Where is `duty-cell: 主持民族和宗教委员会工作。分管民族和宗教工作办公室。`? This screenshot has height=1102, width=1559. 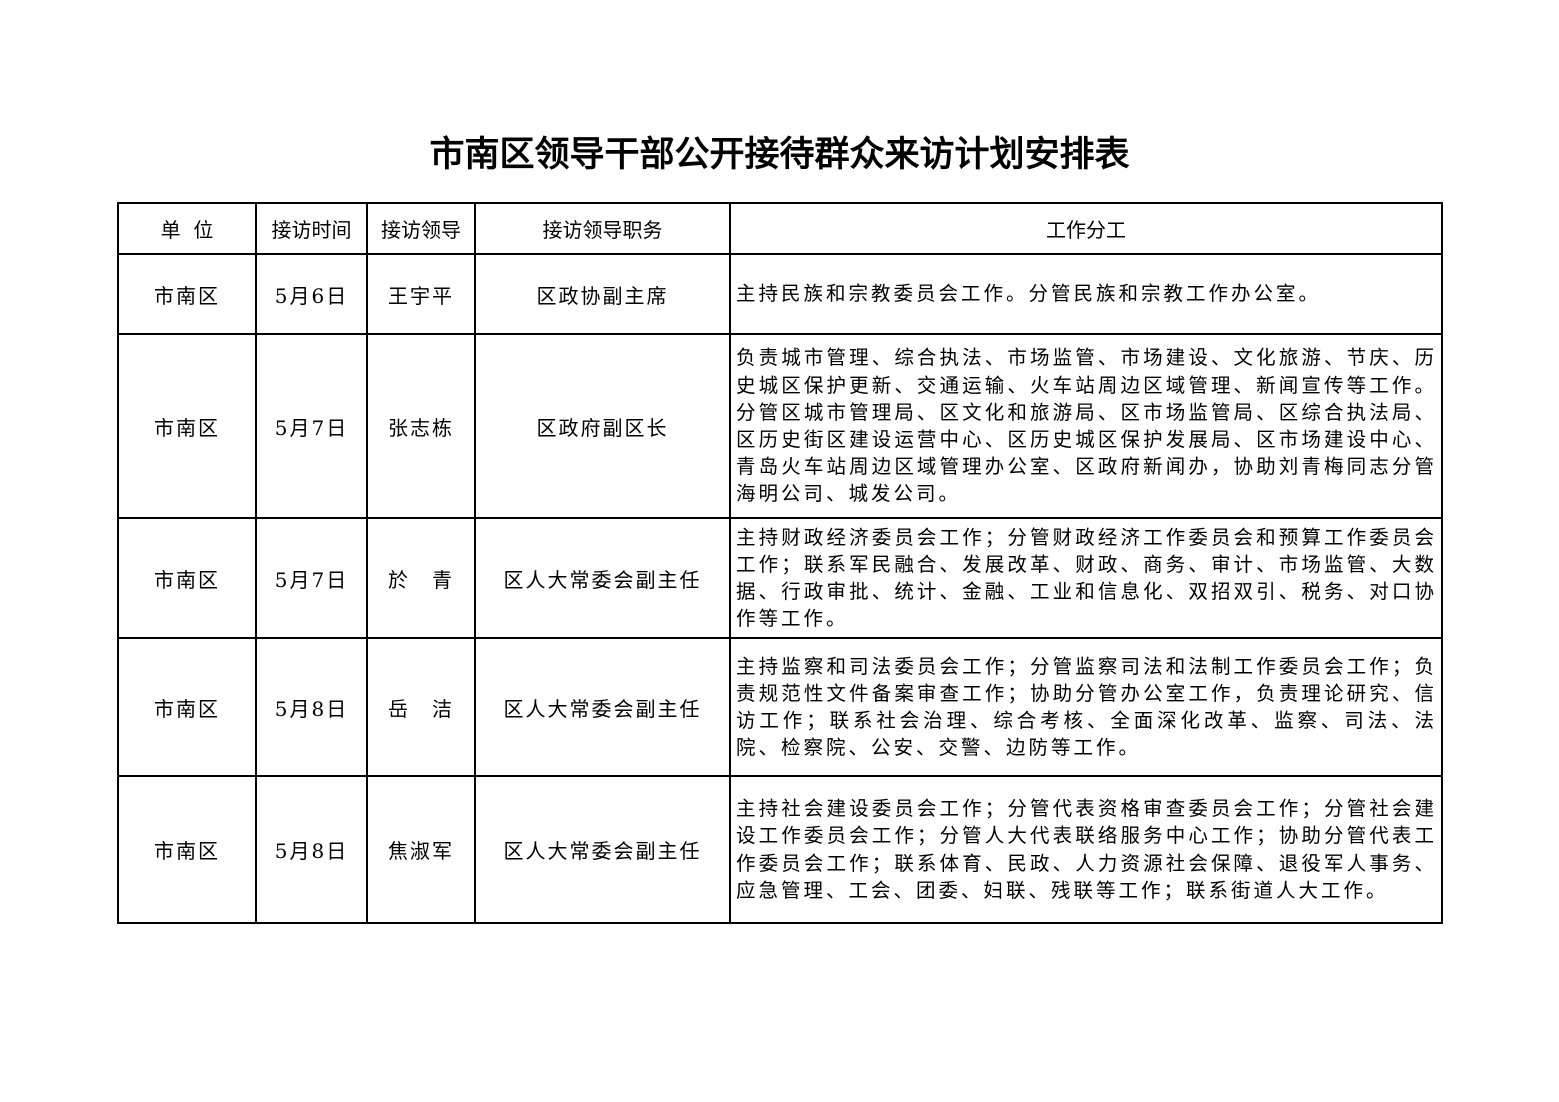
duty-cell: 主持民族和宗教委员会工作。分管民族和宗教工作办公室。 is located at coordinates (1086, 294).